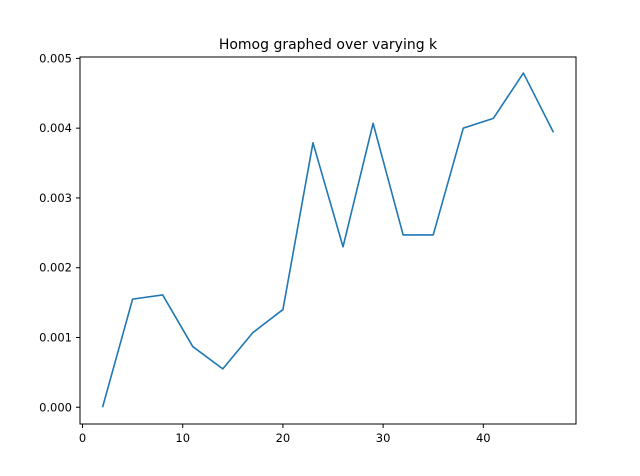 This screenshot has width=640, height=476. What do you see at coordinates (55, 128) in the screenshot?
I see `y-tick-label: 0.004` at bounding box center [55, 128].